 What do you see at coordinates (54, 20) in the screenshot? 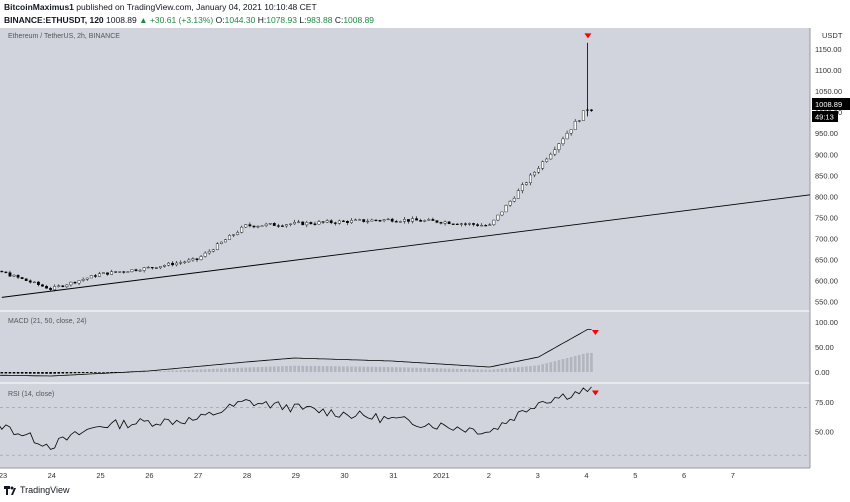
I see `symbol: BINANCE:ETHUSDT, 120` at bounding box center [54, 20].